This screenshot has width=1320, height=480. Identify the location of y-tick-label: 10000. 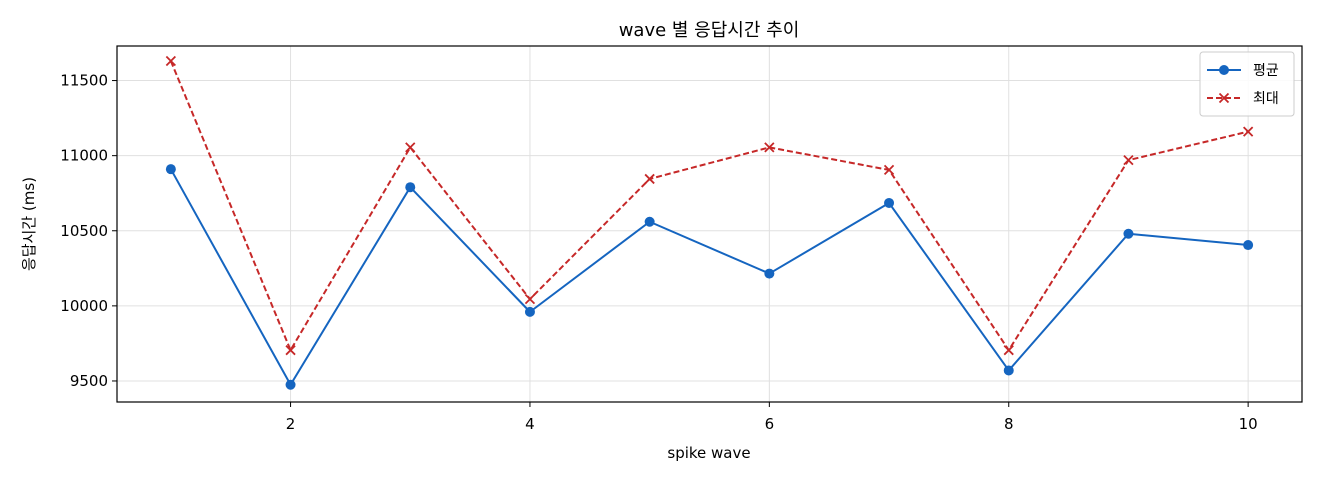
(84, 306).